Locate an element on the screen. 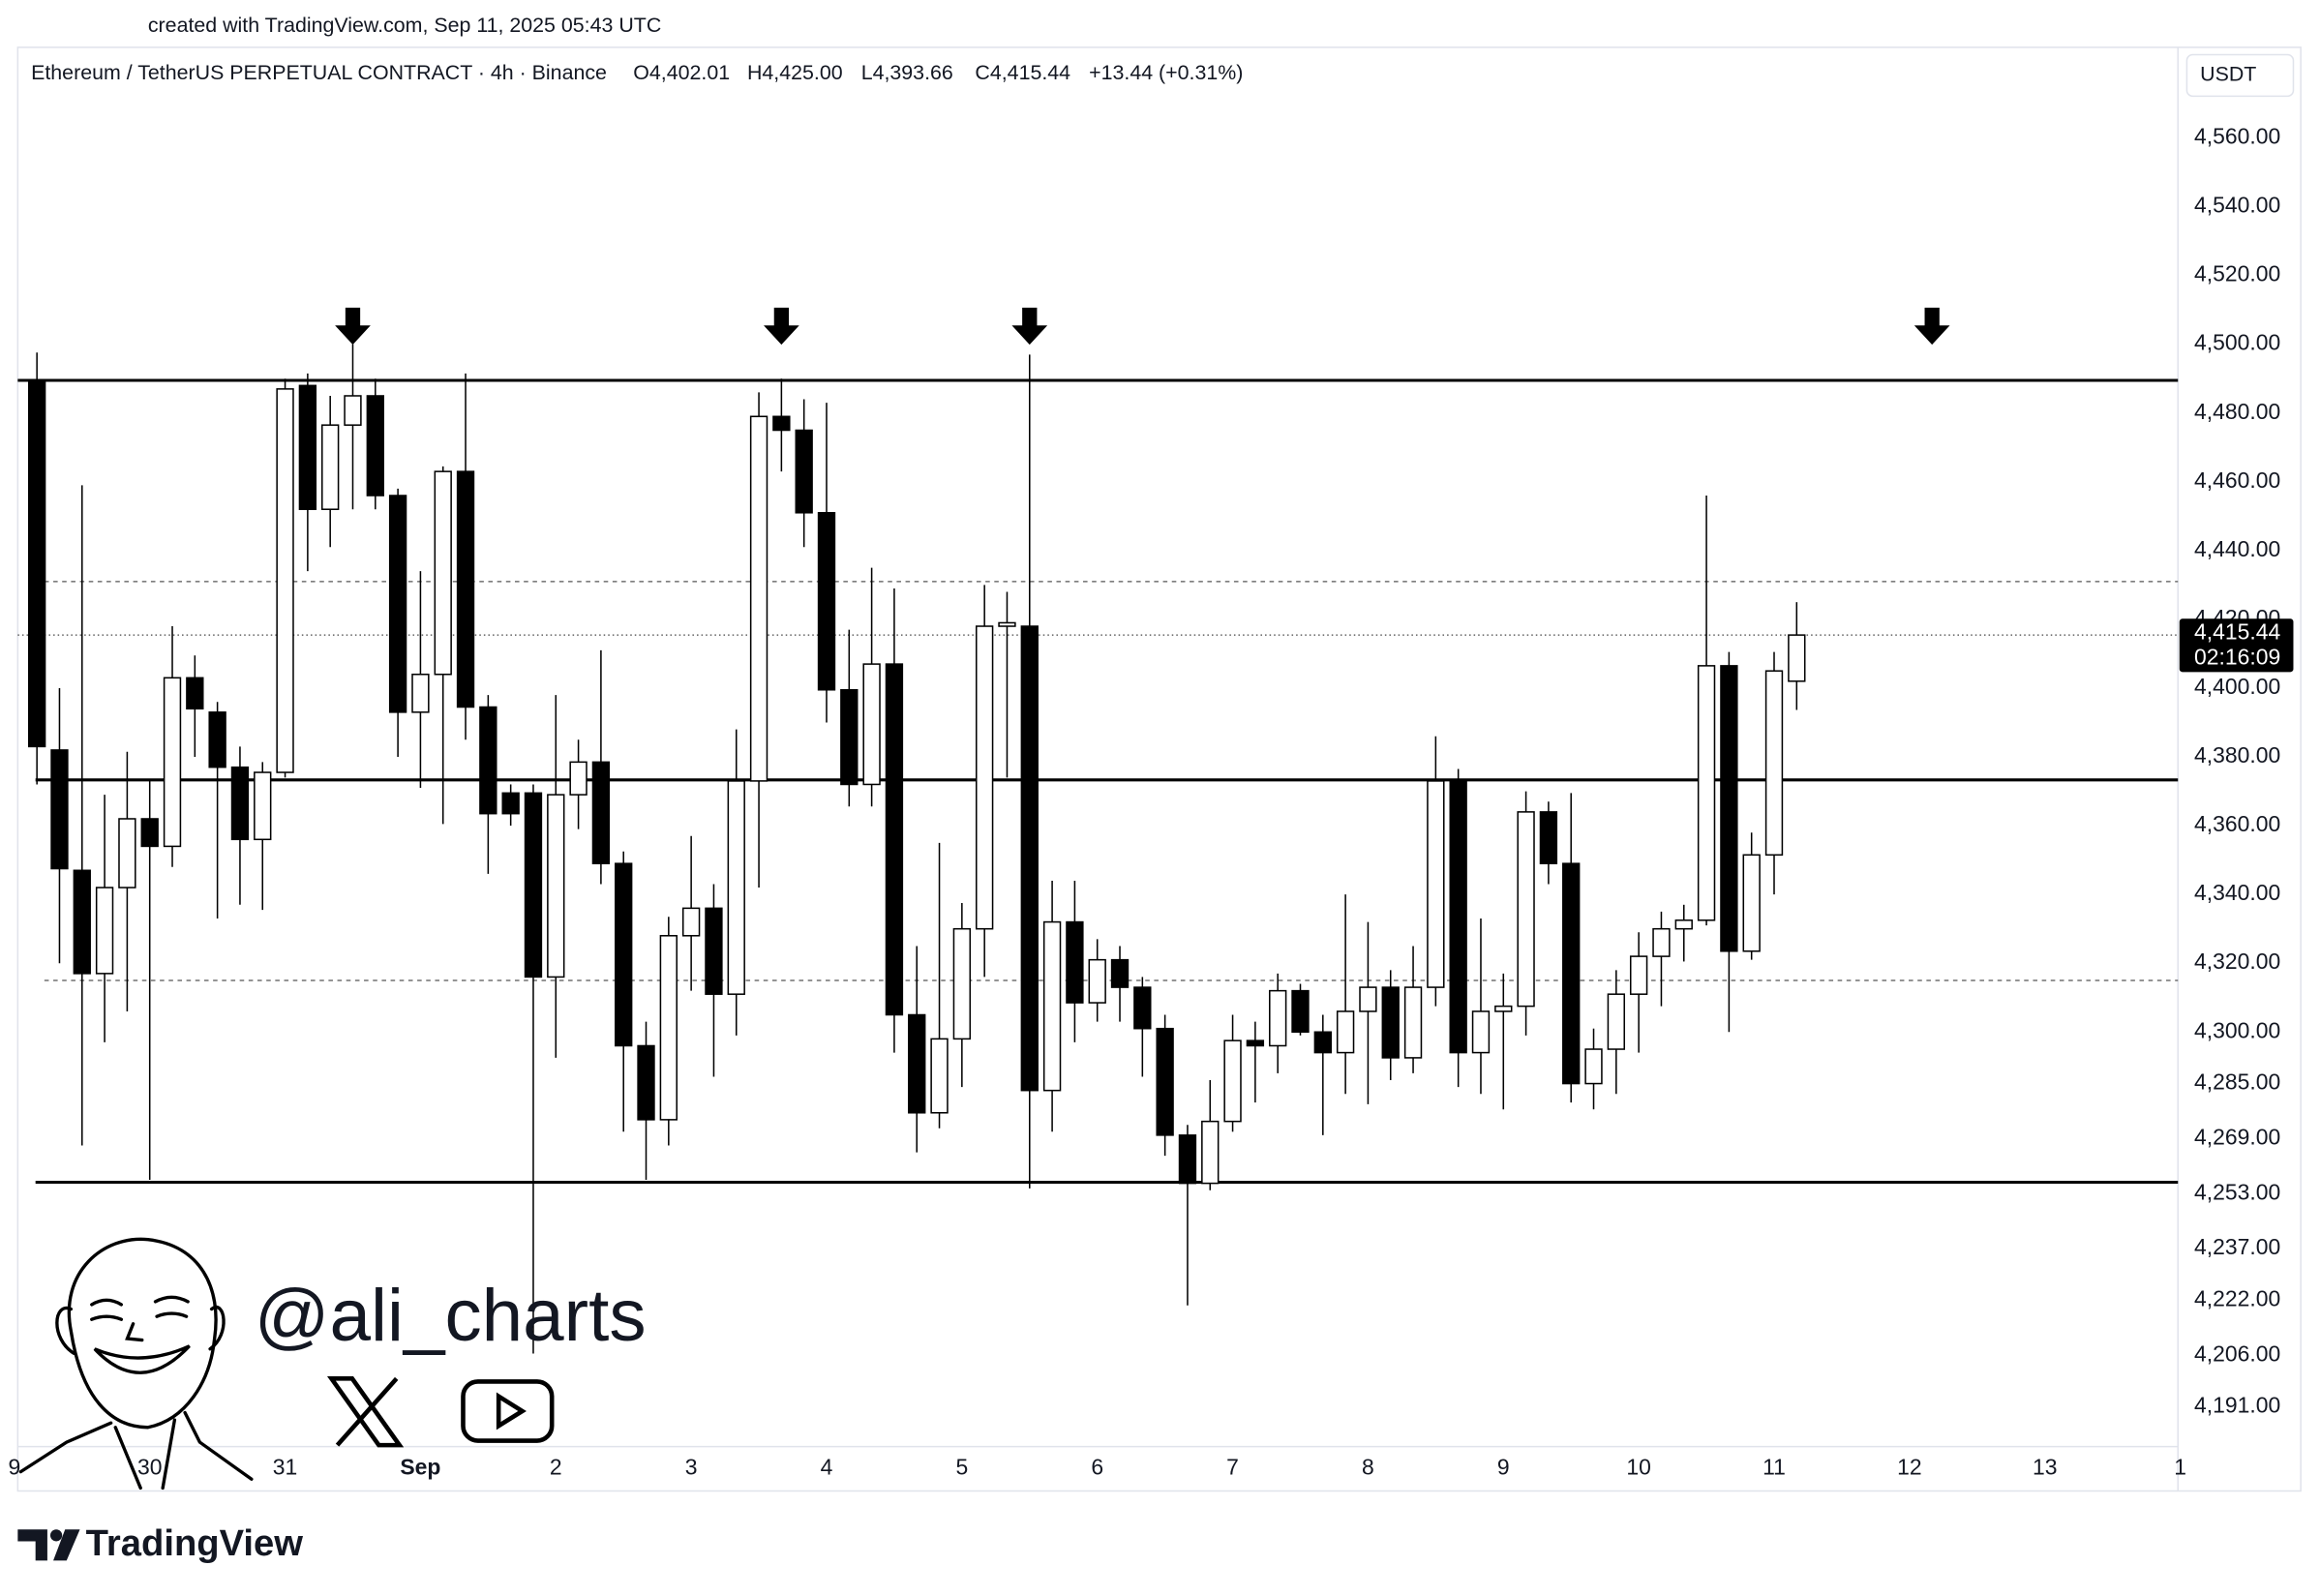 Image resolution: width=2320 pixels, height=1596 pixels. y-tick-label: 4,269.00 is located at coordinates (2237, 1136).